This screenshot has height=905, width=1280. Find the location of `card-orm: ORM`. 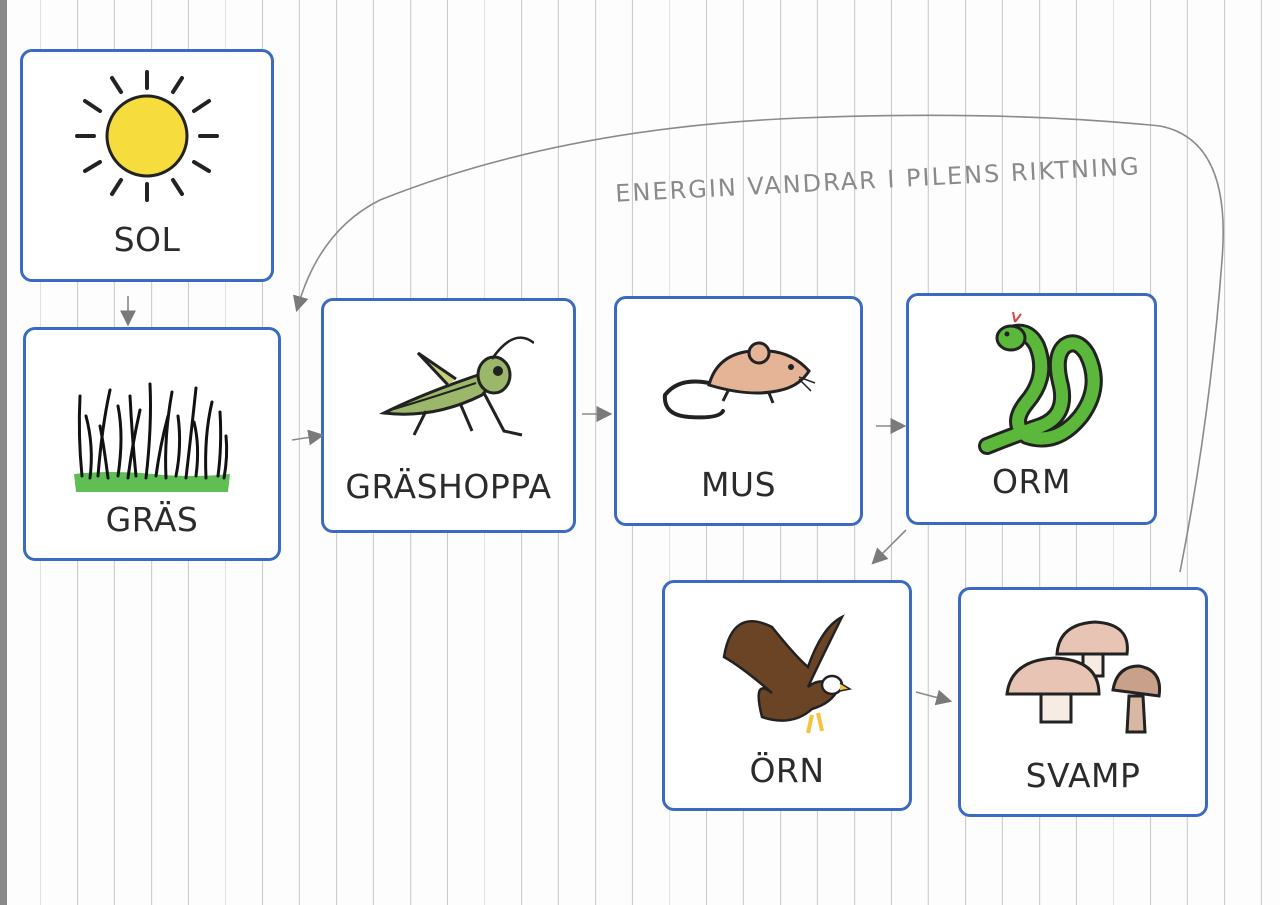

card-orm: ORM is located at coordinates (1031, 409).